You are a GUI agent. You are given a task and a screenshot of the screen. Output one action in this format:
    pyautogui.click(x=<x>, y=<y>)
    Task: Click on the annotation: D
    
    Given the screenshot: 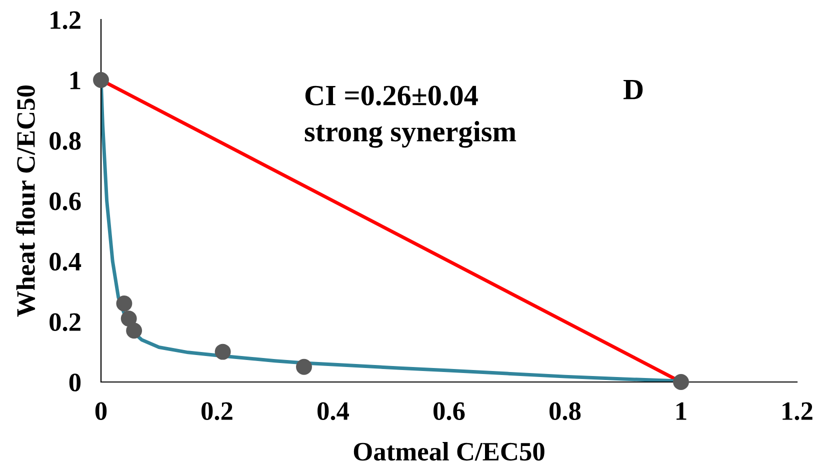 What is the action you would take?
    pyautogui.click(x=633, y=90)
    